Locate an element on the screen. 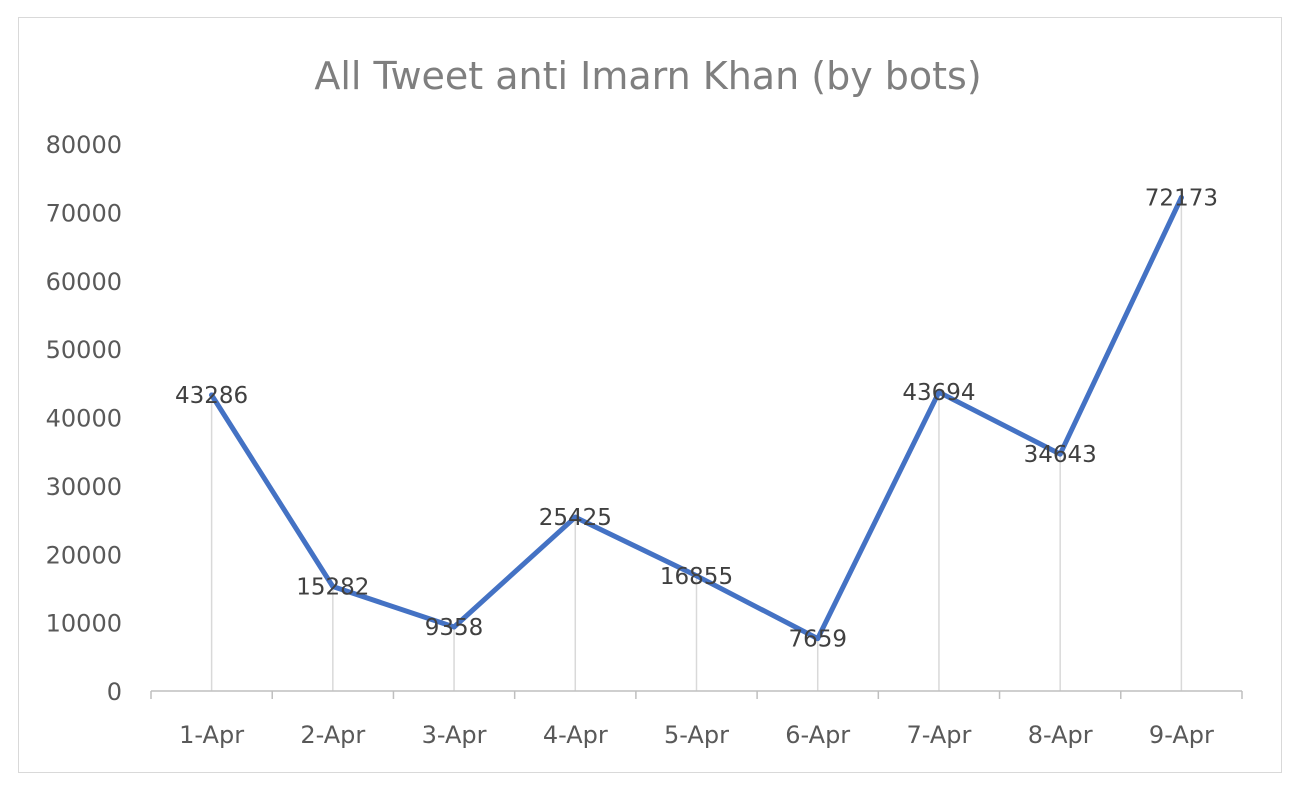 Image resolution: width=1296 pixels, height=786 pixels. y-tick-label: 60000 is located at coordinates (84, 282).